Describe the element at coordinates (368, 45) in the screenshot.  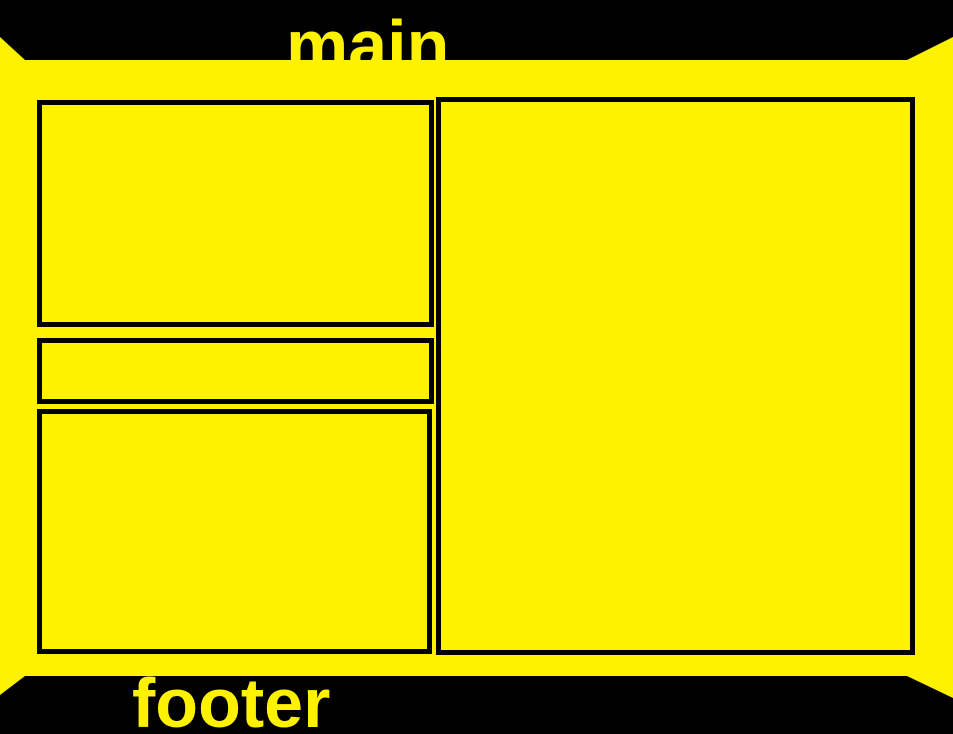
I see `main-label: main` at that location.